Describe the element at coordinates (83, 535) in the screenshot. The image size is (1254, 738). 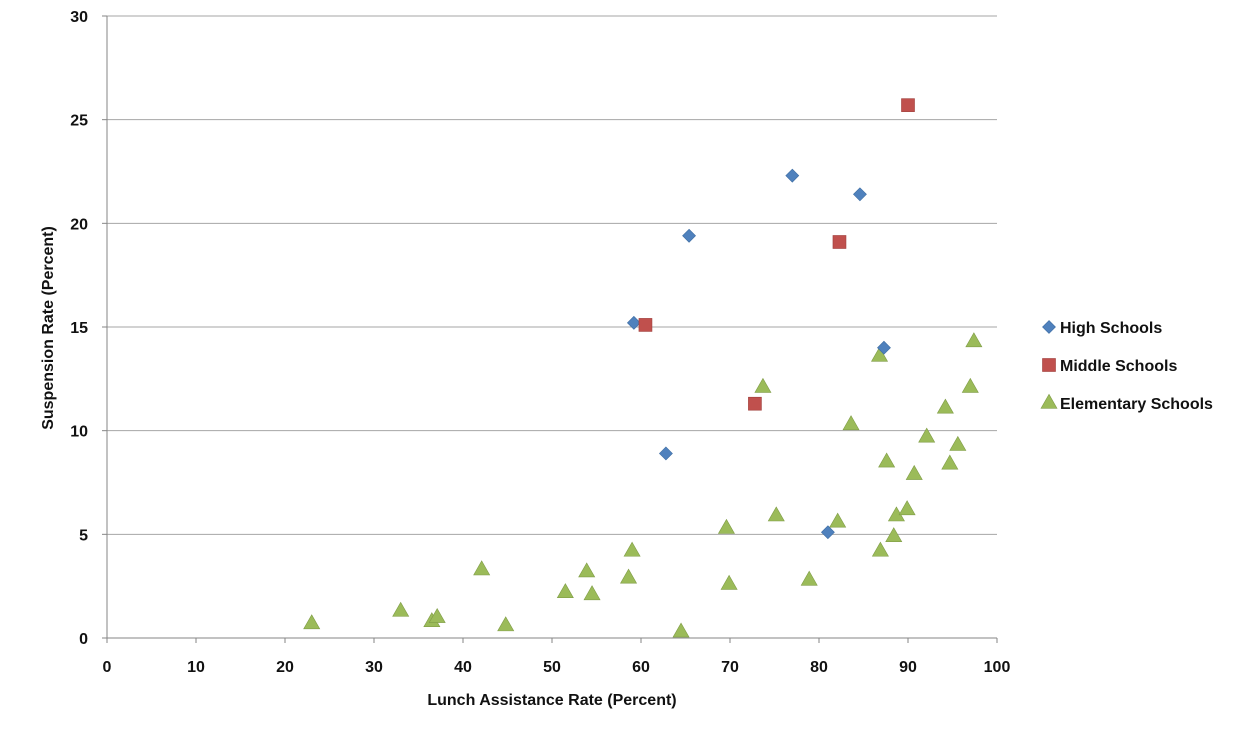
I see `y-tick-label: 5` at that location.